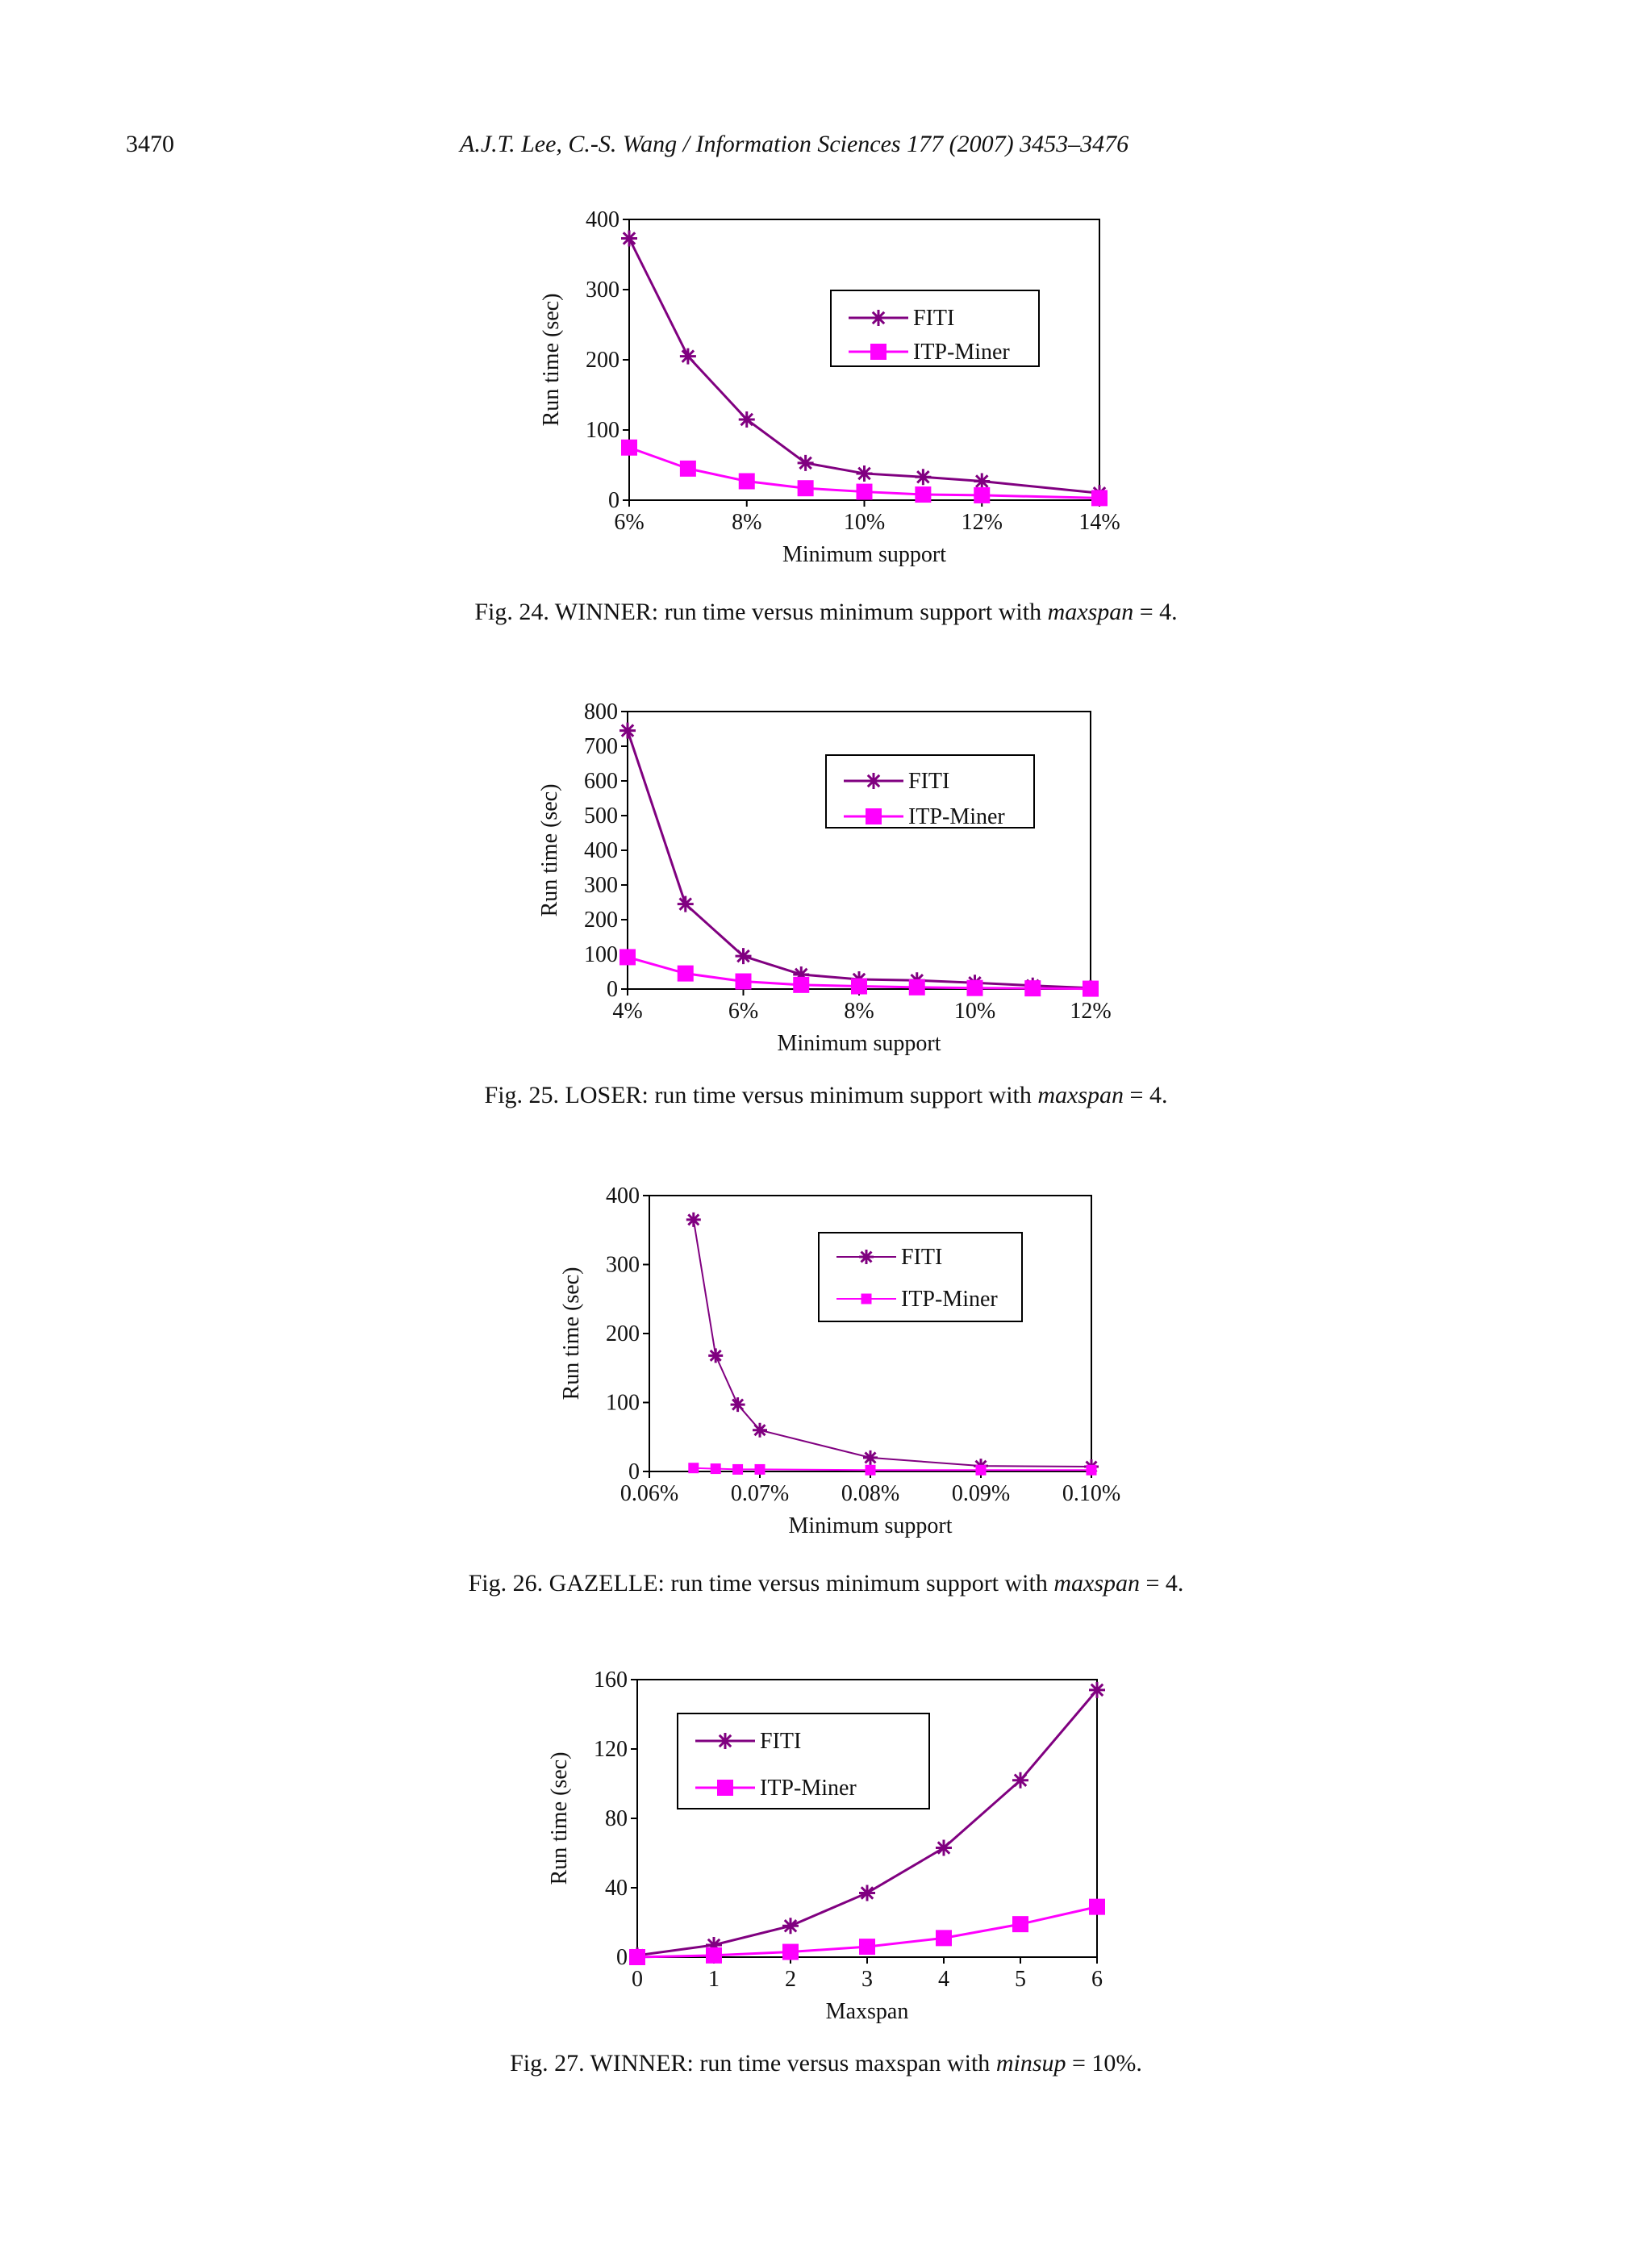 This screenshot has height=2254, width=1652. What do you see at coordinates (150, 144) in the screenshot?
I see `page-number: 3470` at bounding box center [150, 144].